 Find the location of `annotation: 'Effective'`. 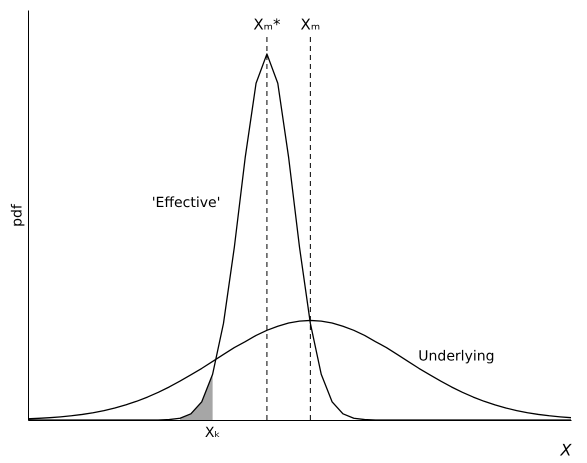

annotation: 'Effective' is located at coordinates (186, 202).